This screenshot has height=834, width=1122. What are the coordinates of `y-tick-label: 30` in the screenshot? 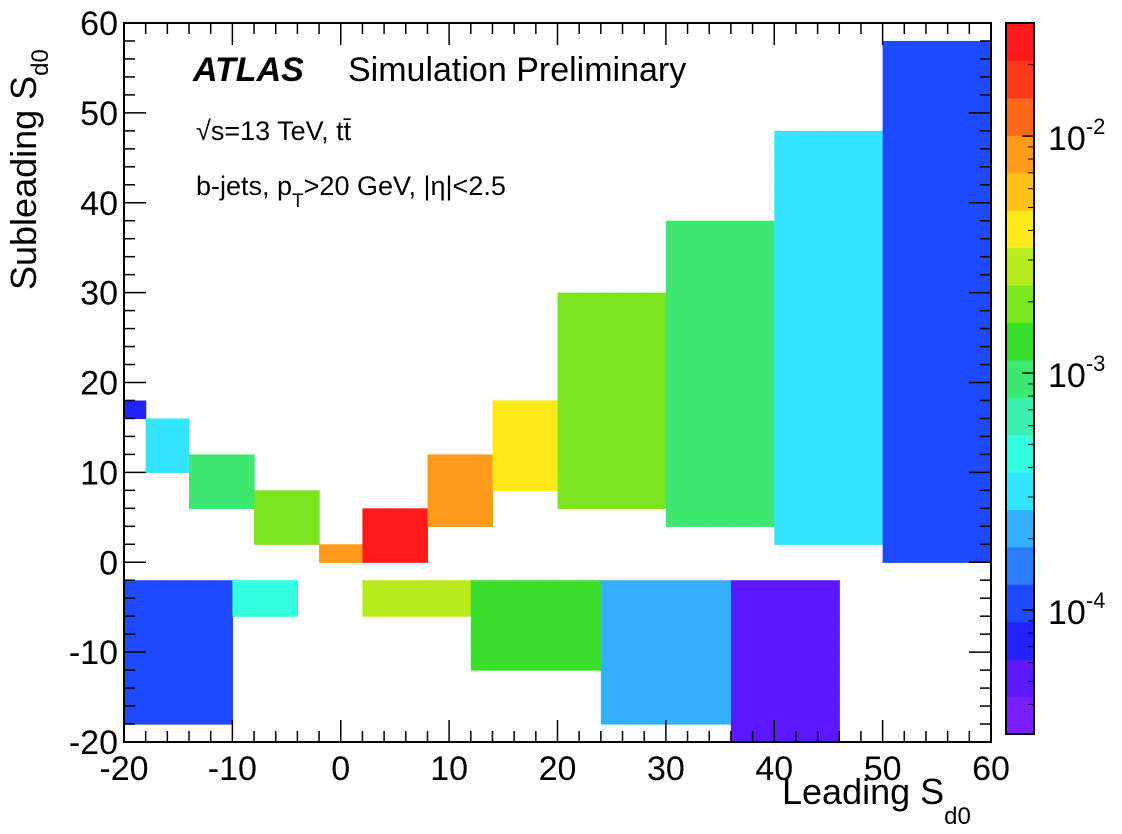 It's located at (99, 294).